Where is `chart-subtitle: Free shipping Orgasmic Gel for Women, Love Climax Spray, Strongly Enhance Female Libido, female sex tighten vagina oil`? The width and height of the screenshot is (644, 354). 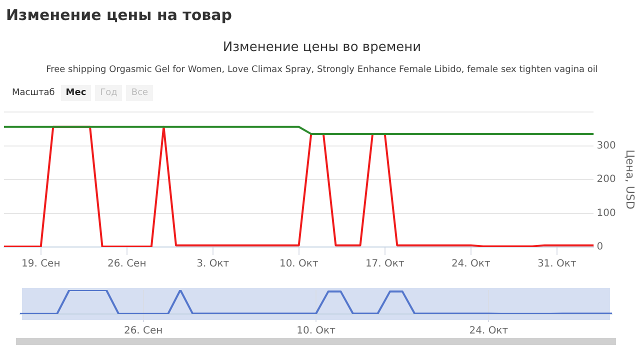 chart-subtitle: Free shipping Orgasmic Gel for Women, Love Climax Spray, Strongly Enhance Female Libido, female sex tighten vagina oil is located at coordinates (322, 70).